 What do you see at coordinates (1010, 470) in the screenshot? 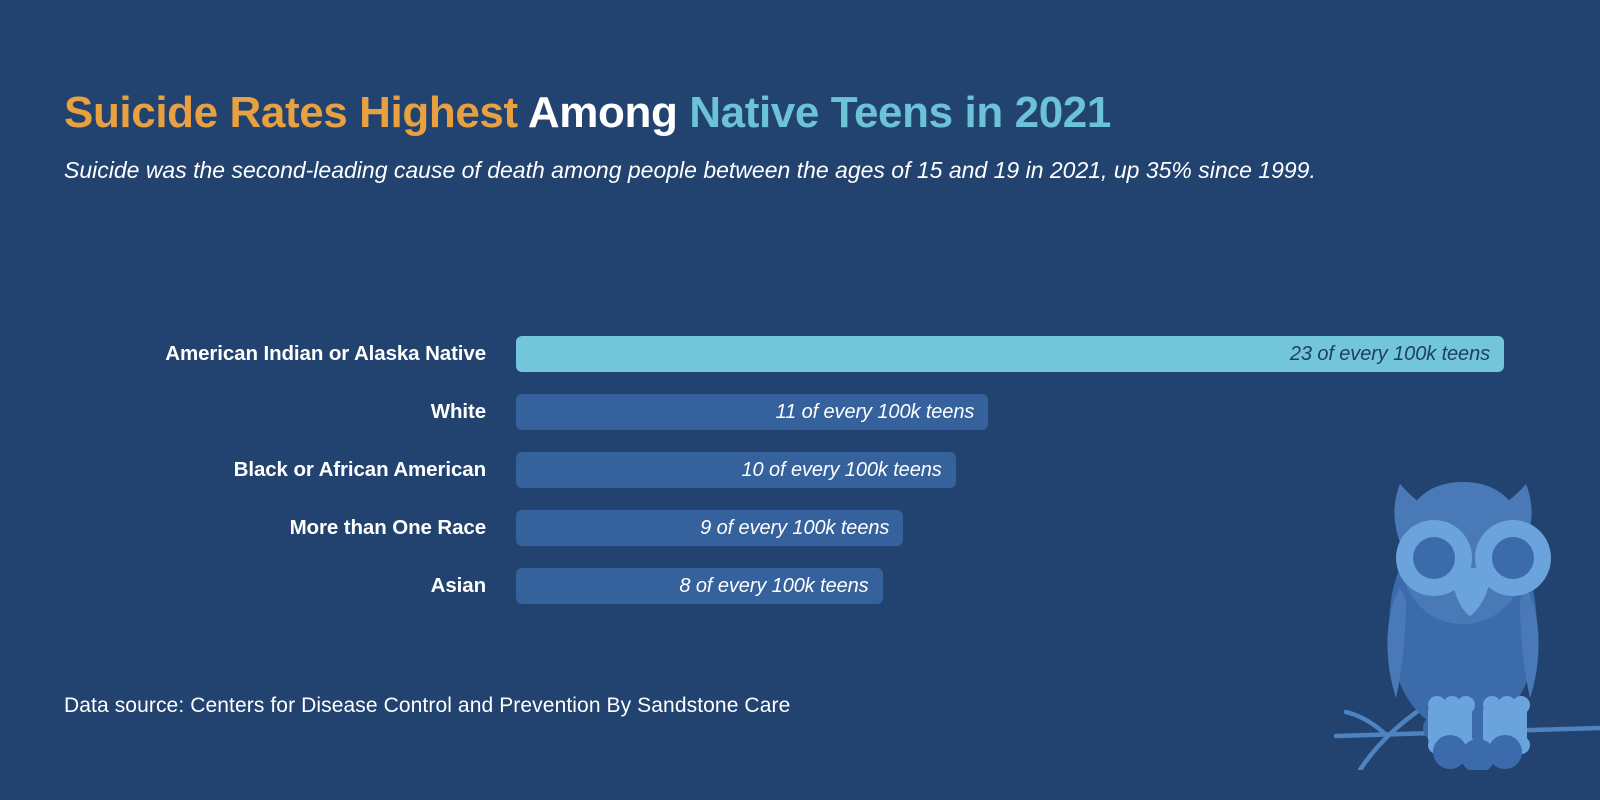
I see `bar-track: 10 of every 100k teens` at bounding box center [1010, 470].